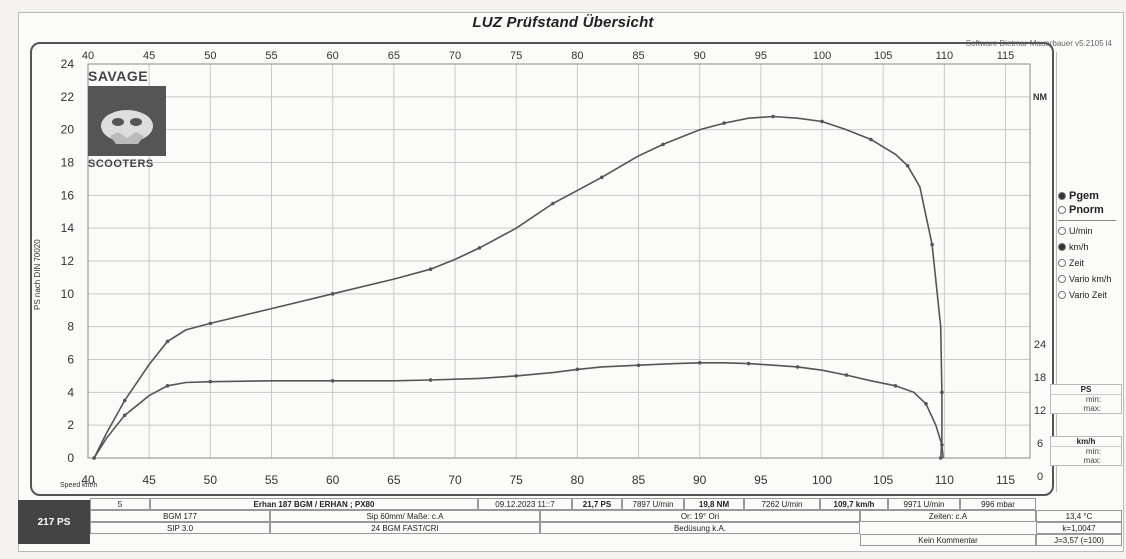 The image size is (1126, 559). Describe the element at coordinates (700, 480) in the screenshot. I see `x-tick-label-bottom: 90` at that location.